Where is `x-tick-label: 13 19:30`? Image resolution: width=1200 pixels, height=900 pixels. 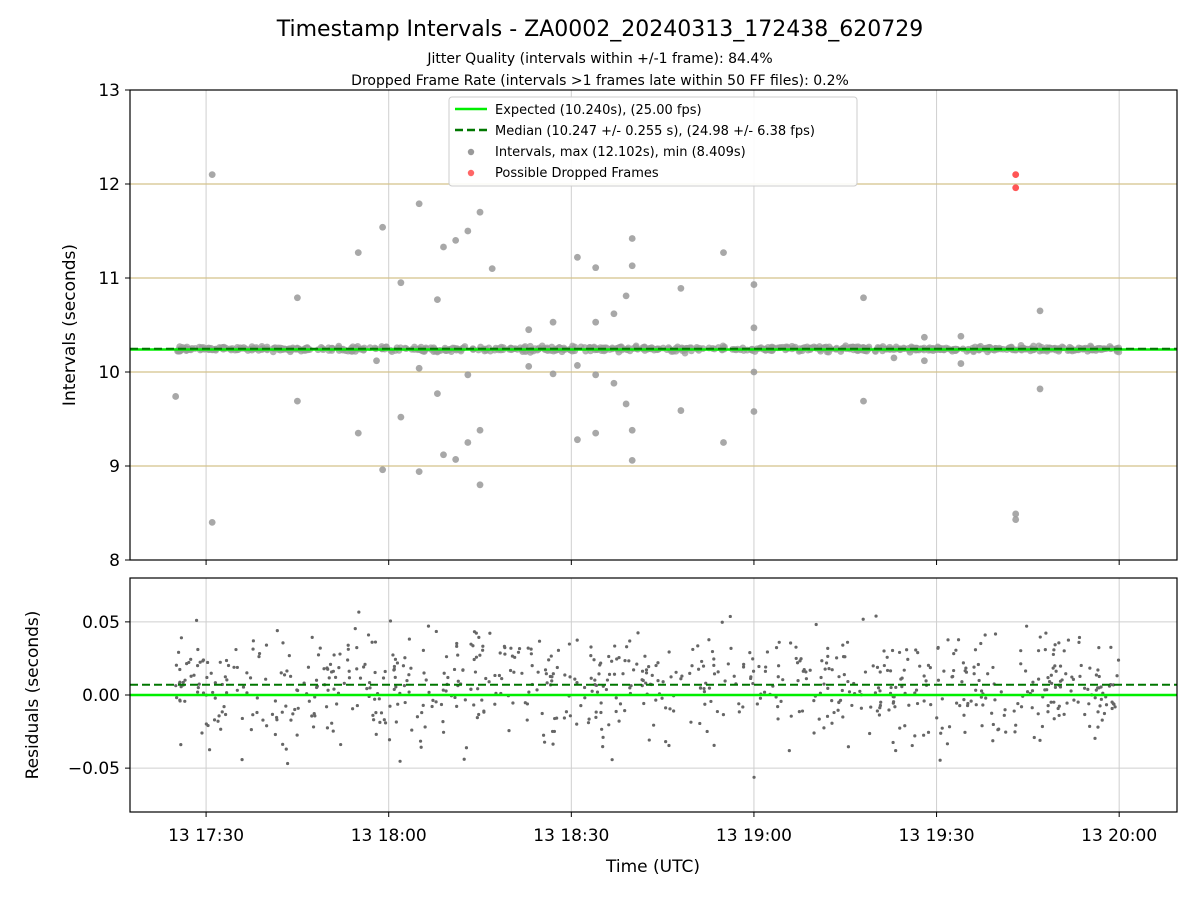 x-tick-label: 13 19:30 is located at coordinates (937, 836).